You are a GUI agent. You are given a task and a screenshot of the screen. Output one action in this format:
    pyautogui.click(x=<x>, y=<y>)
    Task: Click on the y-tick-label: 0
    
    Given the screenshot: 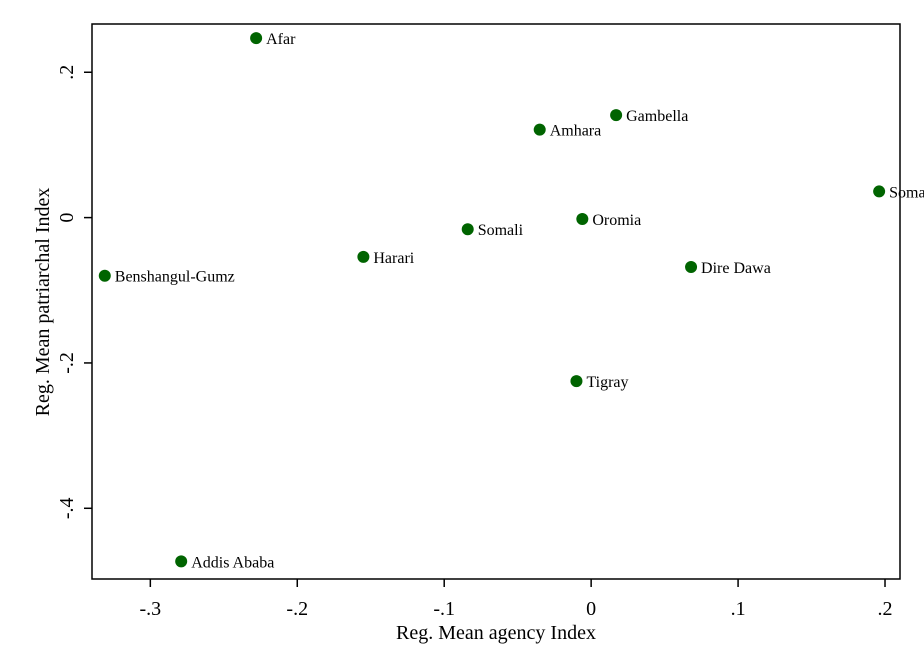 What is the action you would take?
    pyautogui.click(x=67, y=218)
    